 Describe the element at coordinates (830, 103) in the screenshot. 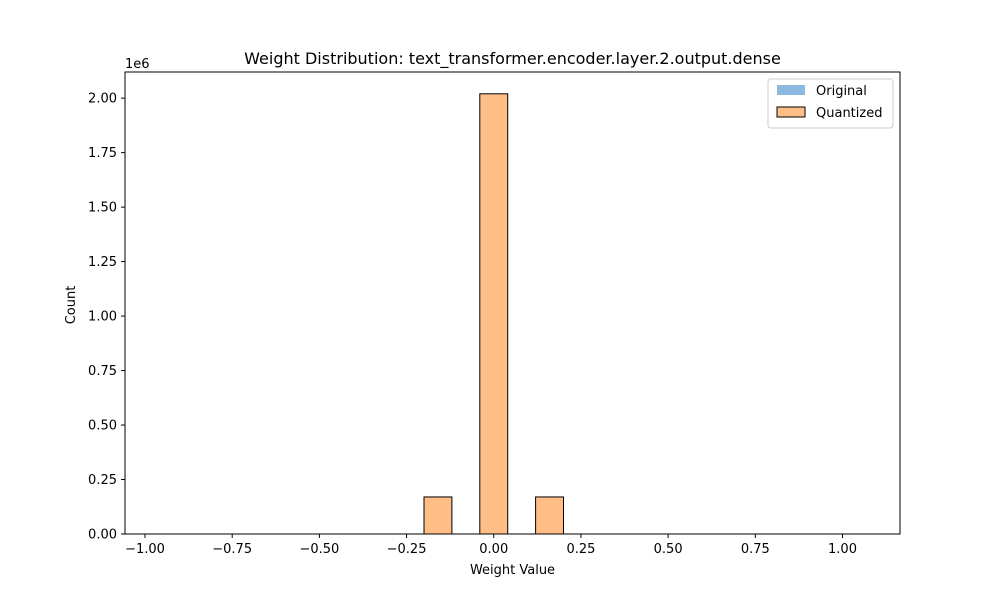

I see `chart-legend: Original Quantized` at that location.